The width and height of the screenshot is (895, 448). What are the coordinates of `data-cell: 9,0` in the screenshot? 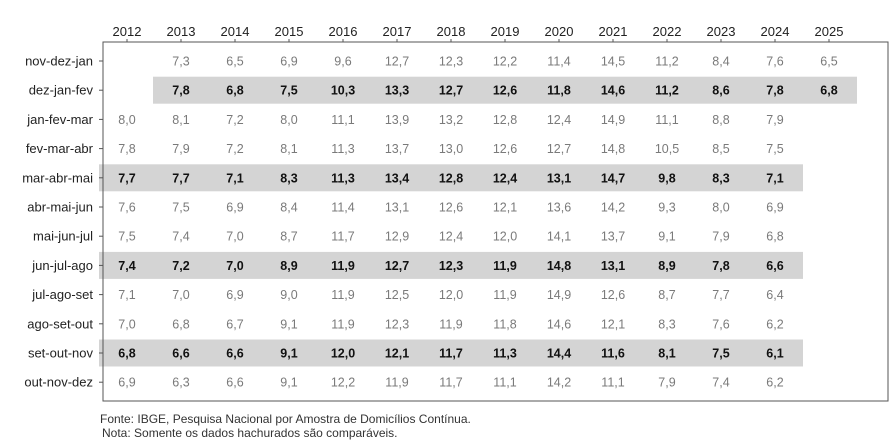 It's located at (288, 295).